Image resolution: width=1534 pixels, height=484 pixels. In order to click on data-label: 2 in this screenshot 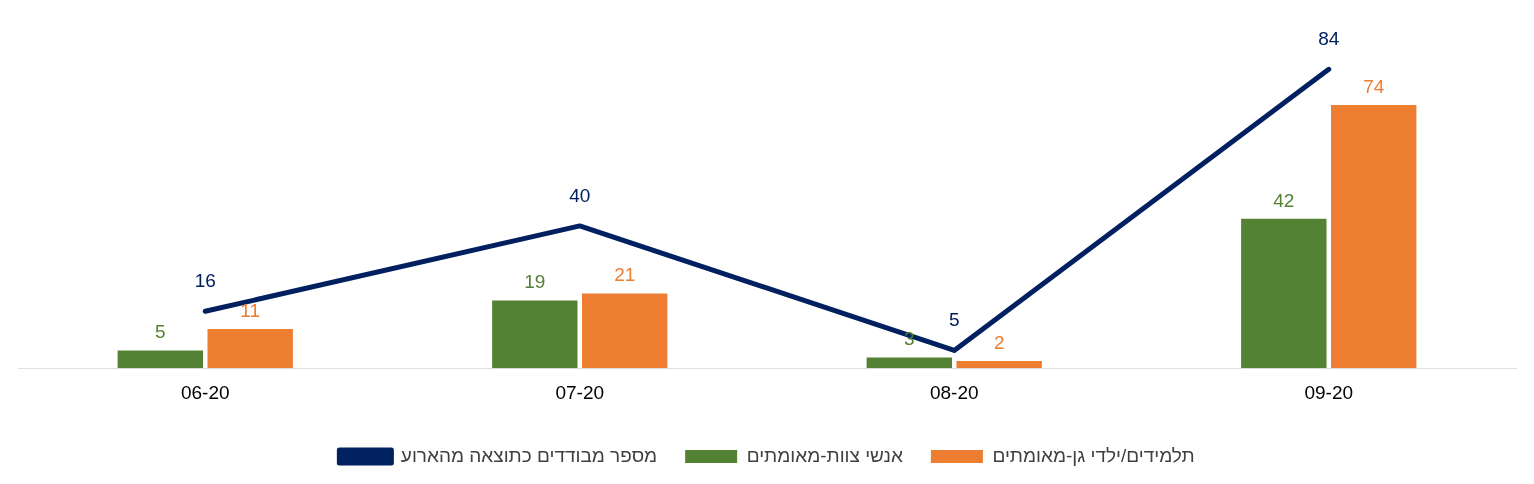, I will do `click(999, 342)`.